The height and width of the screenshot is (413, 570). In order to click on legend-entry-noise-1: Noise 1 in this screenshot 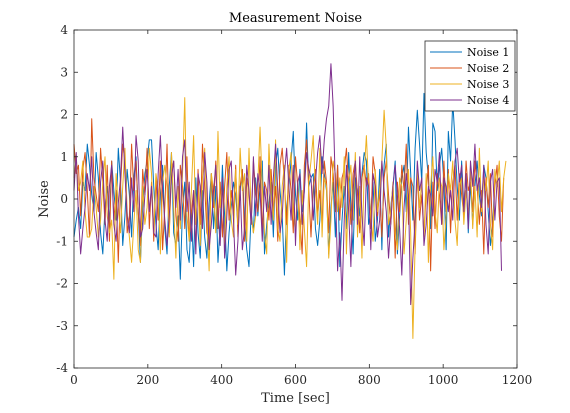, I will do `click(488, 52)`.